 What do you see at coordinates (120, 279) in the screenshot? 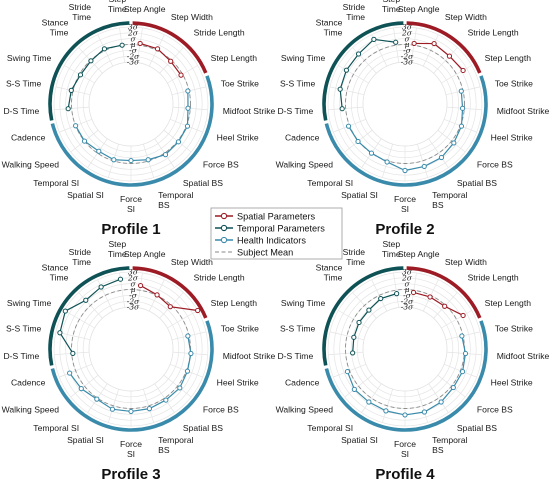
I see `data-point-temporal-step-time` at bounding box center [120, 279].